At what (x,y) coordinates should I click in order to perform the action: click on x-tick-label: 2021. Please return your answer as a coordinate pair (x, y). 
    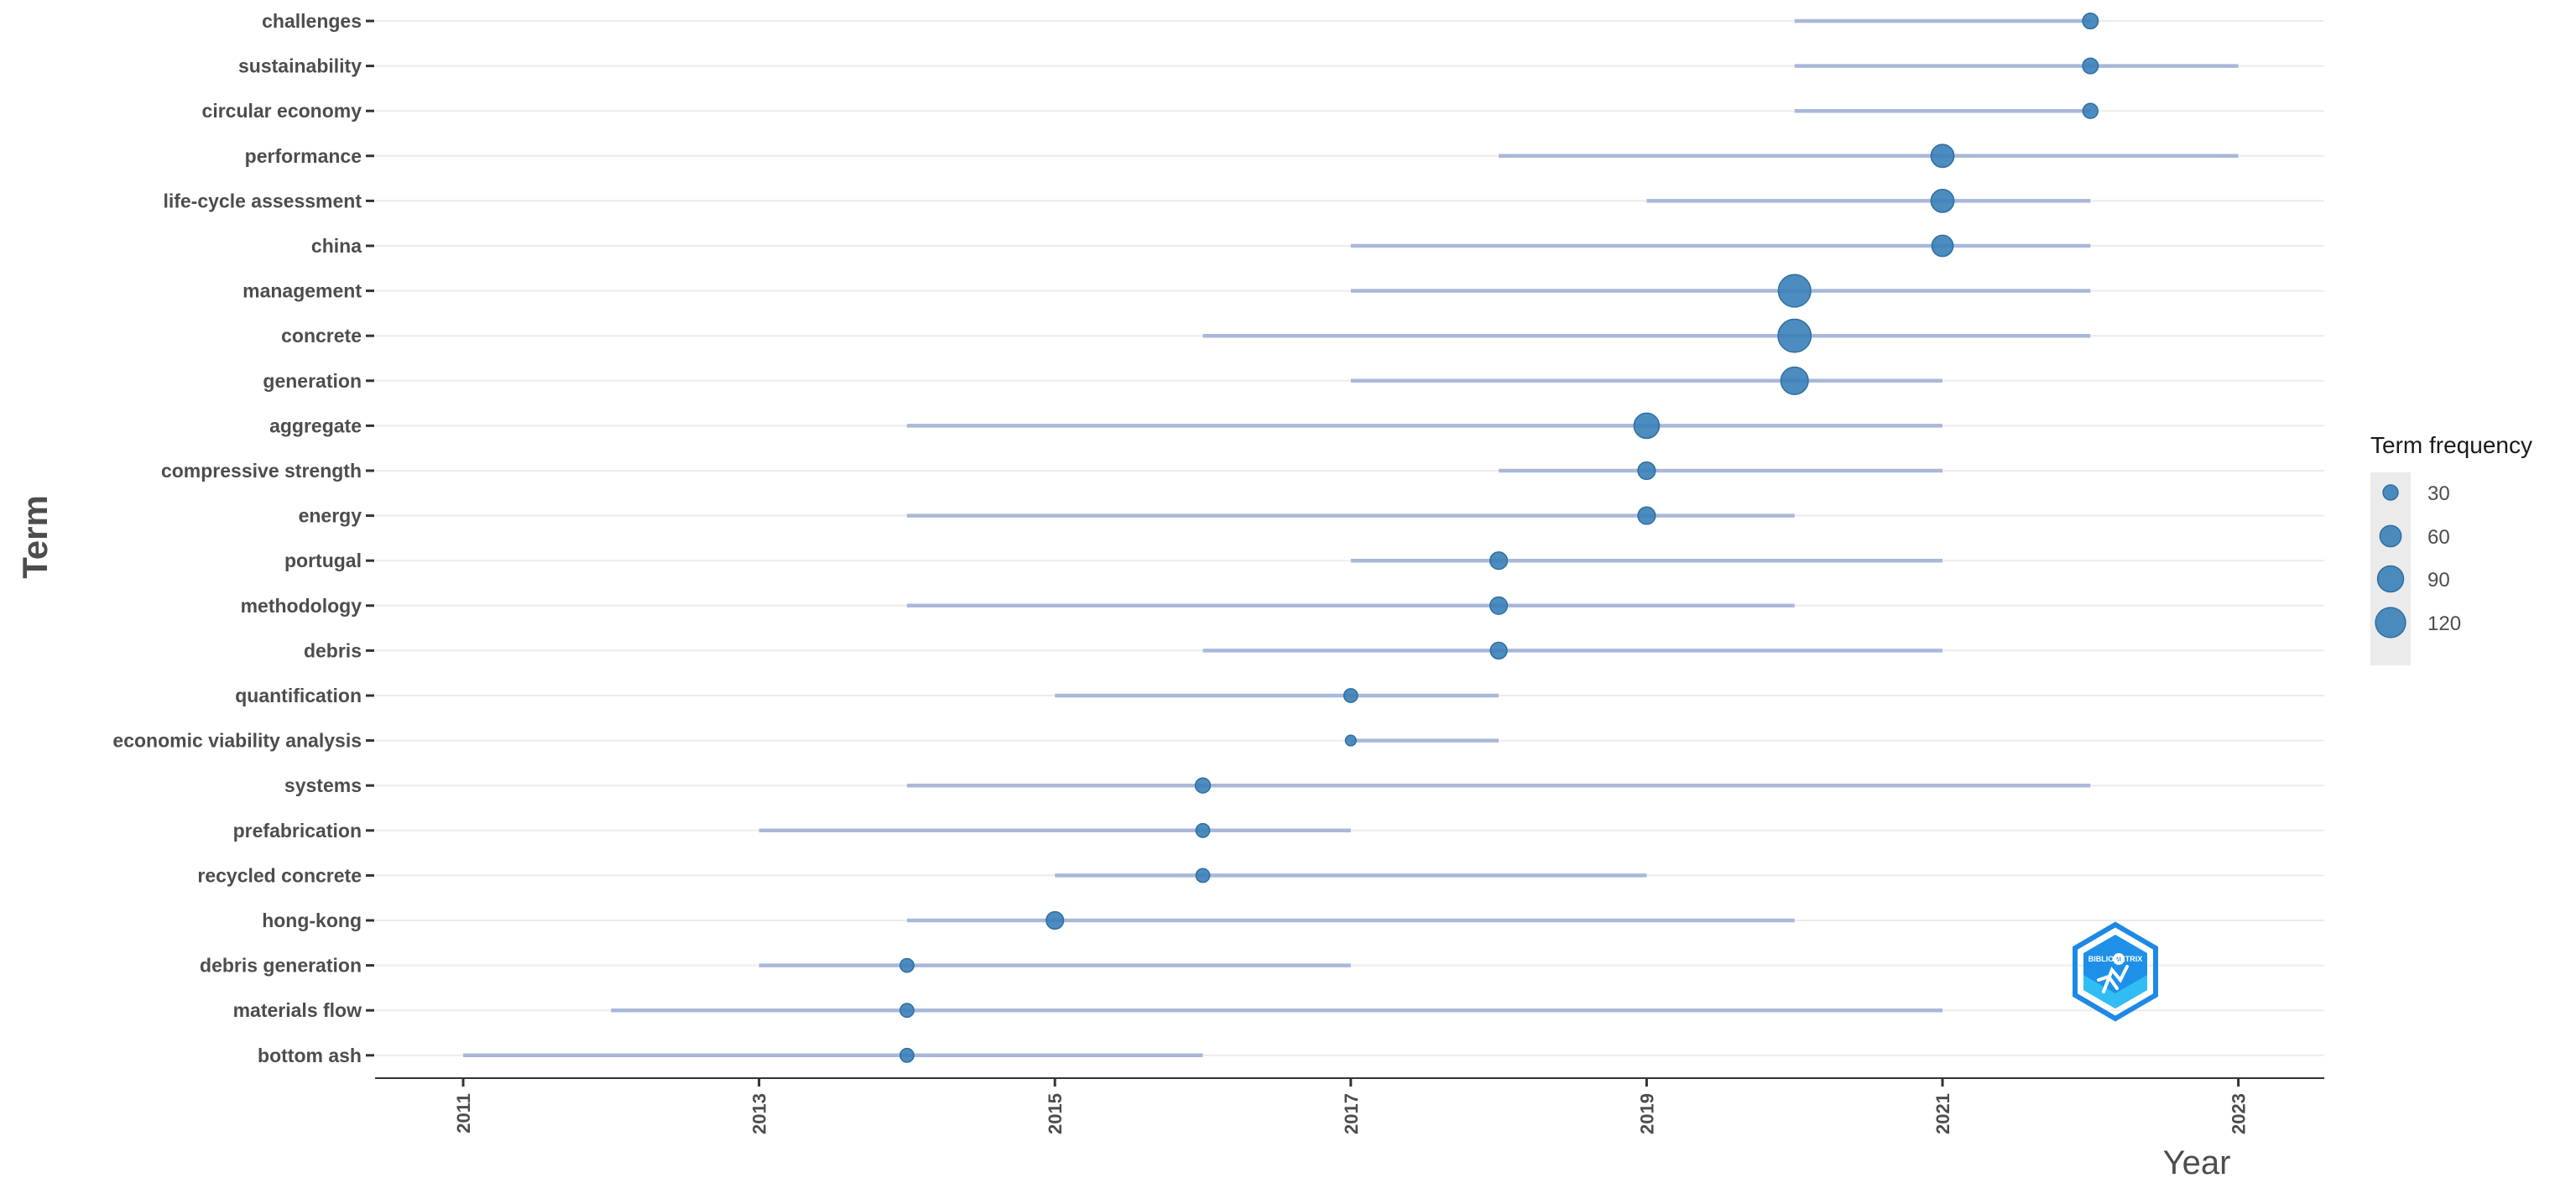
    Looking at the image, I should click on (1942, 1113).